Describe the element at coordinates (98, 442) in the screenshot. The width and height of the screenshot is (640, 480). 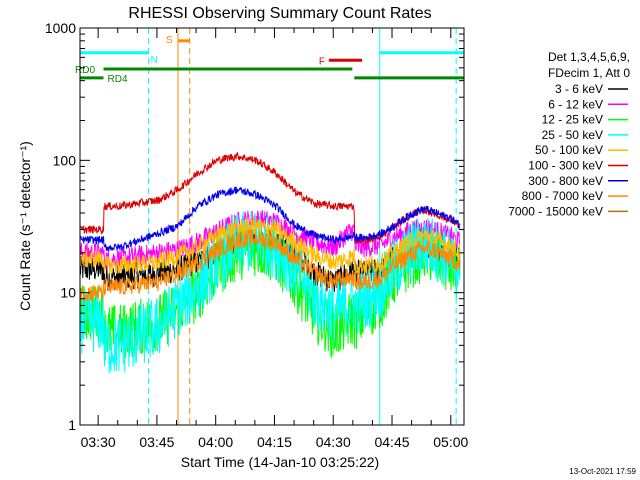
I see `x-tick-label: 03:30` at that location.